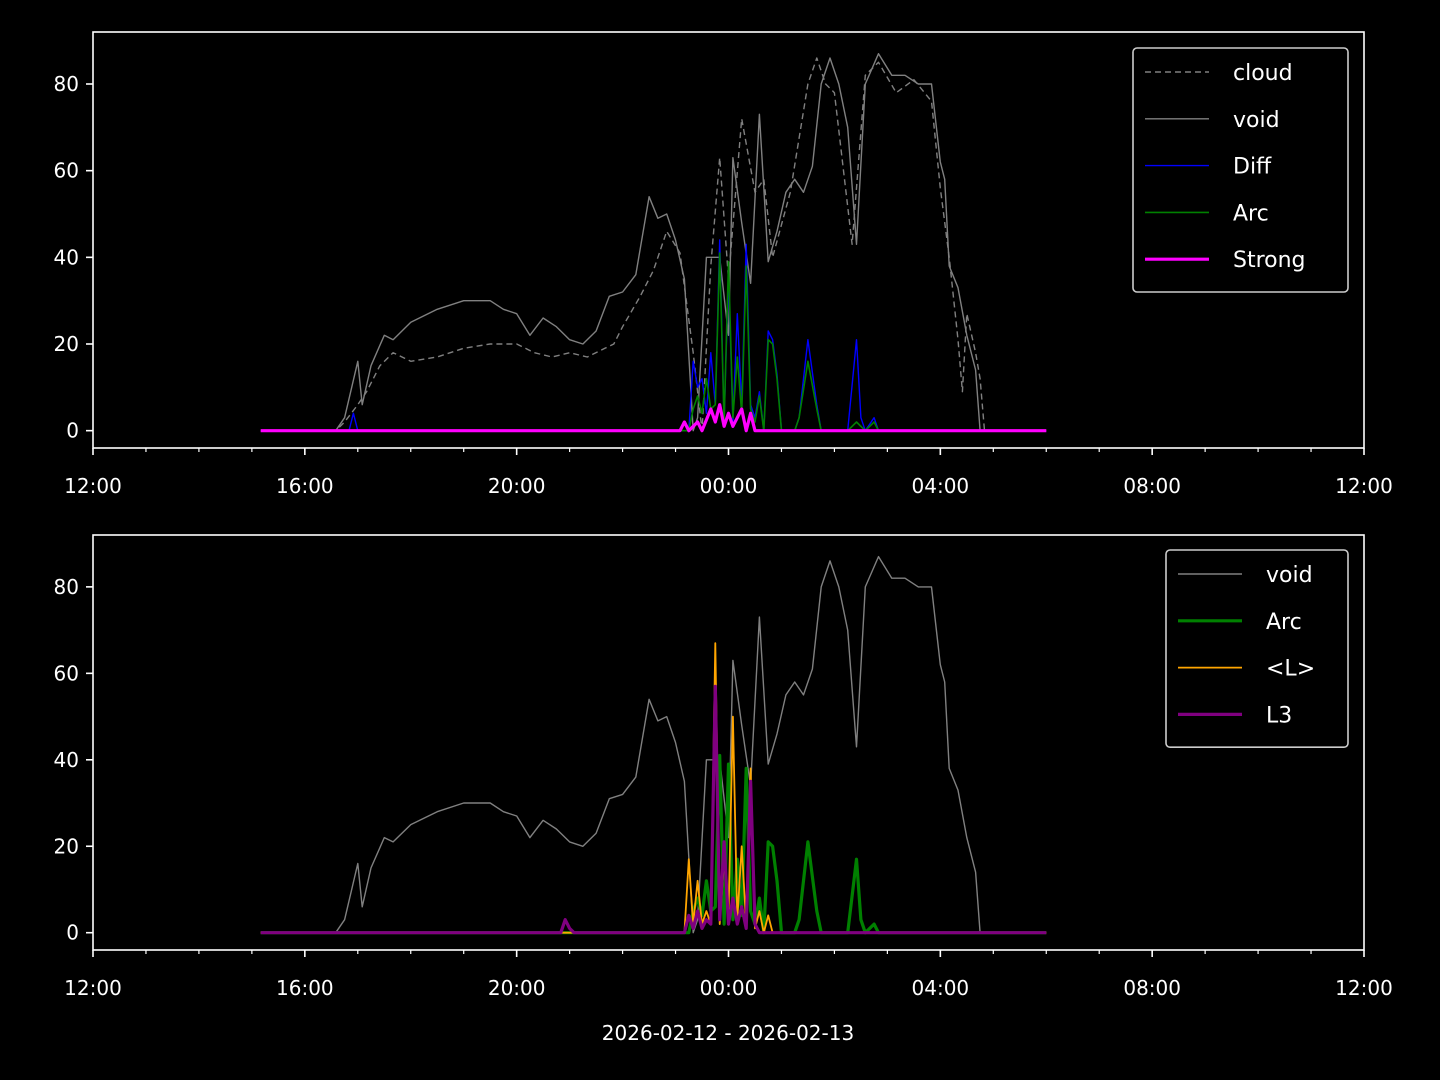 This screenshot has width=1440, height=1080. I want to click on series-line-strong, so click(653, 418).